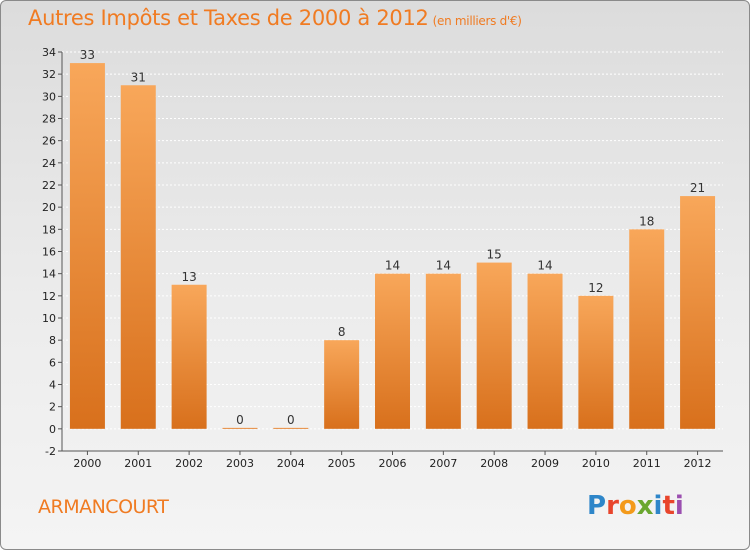 Image resolution: width=750 pixels, height=550 pixels. Describe the element at coordinates (597, 506) in the screenshot. I see `logo-letter: P` at that location.